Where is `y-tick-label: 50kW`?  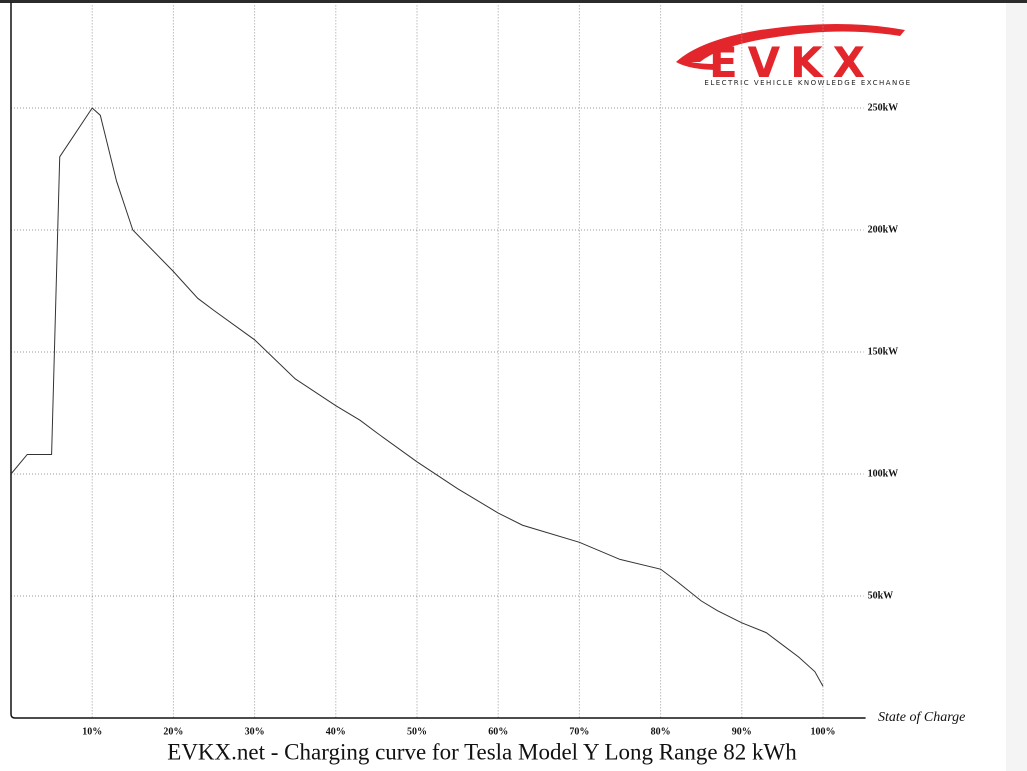
y-tick-label: 50kW is located at coordinates (881, 595).